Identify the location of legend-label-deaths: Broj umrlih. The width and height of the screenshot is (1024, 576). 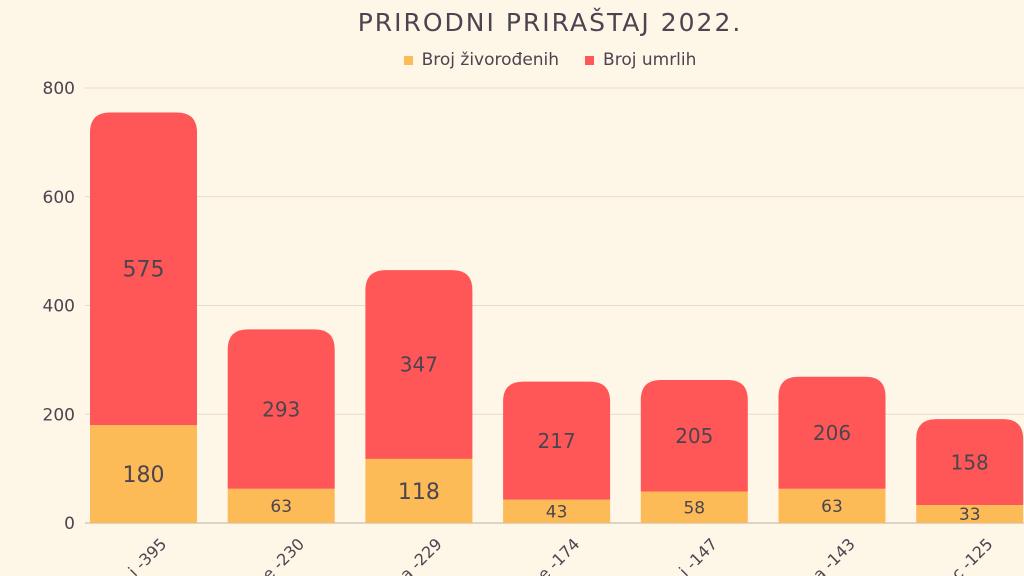
(650, 60).